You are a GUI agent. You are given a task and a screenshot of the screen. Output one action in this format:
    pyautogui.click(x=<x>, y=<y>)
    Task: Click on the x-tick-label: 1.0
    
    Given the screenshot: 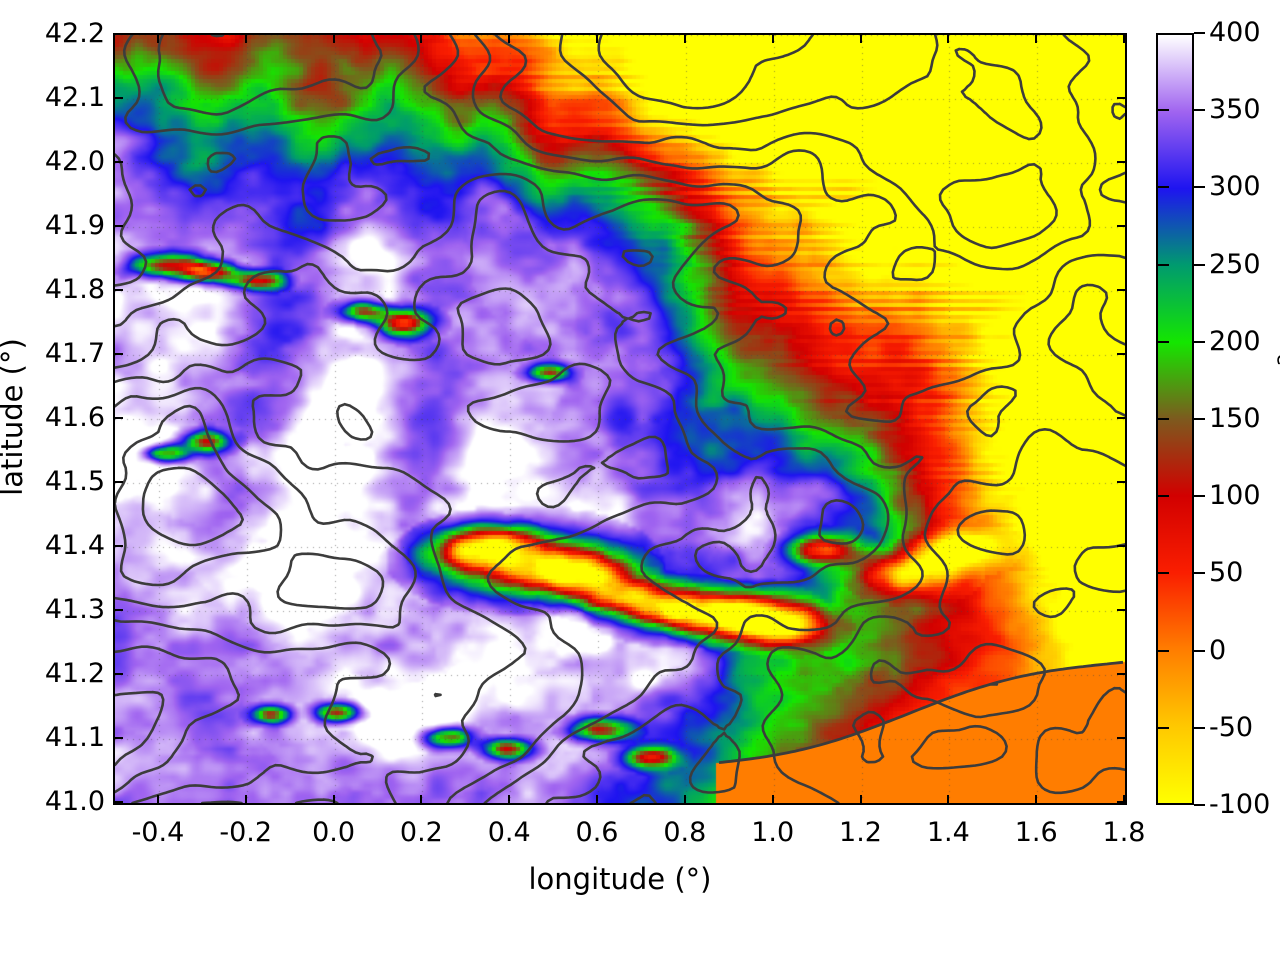 What is the action you would take?
    pyautogui.click(x=773, y=832)
    